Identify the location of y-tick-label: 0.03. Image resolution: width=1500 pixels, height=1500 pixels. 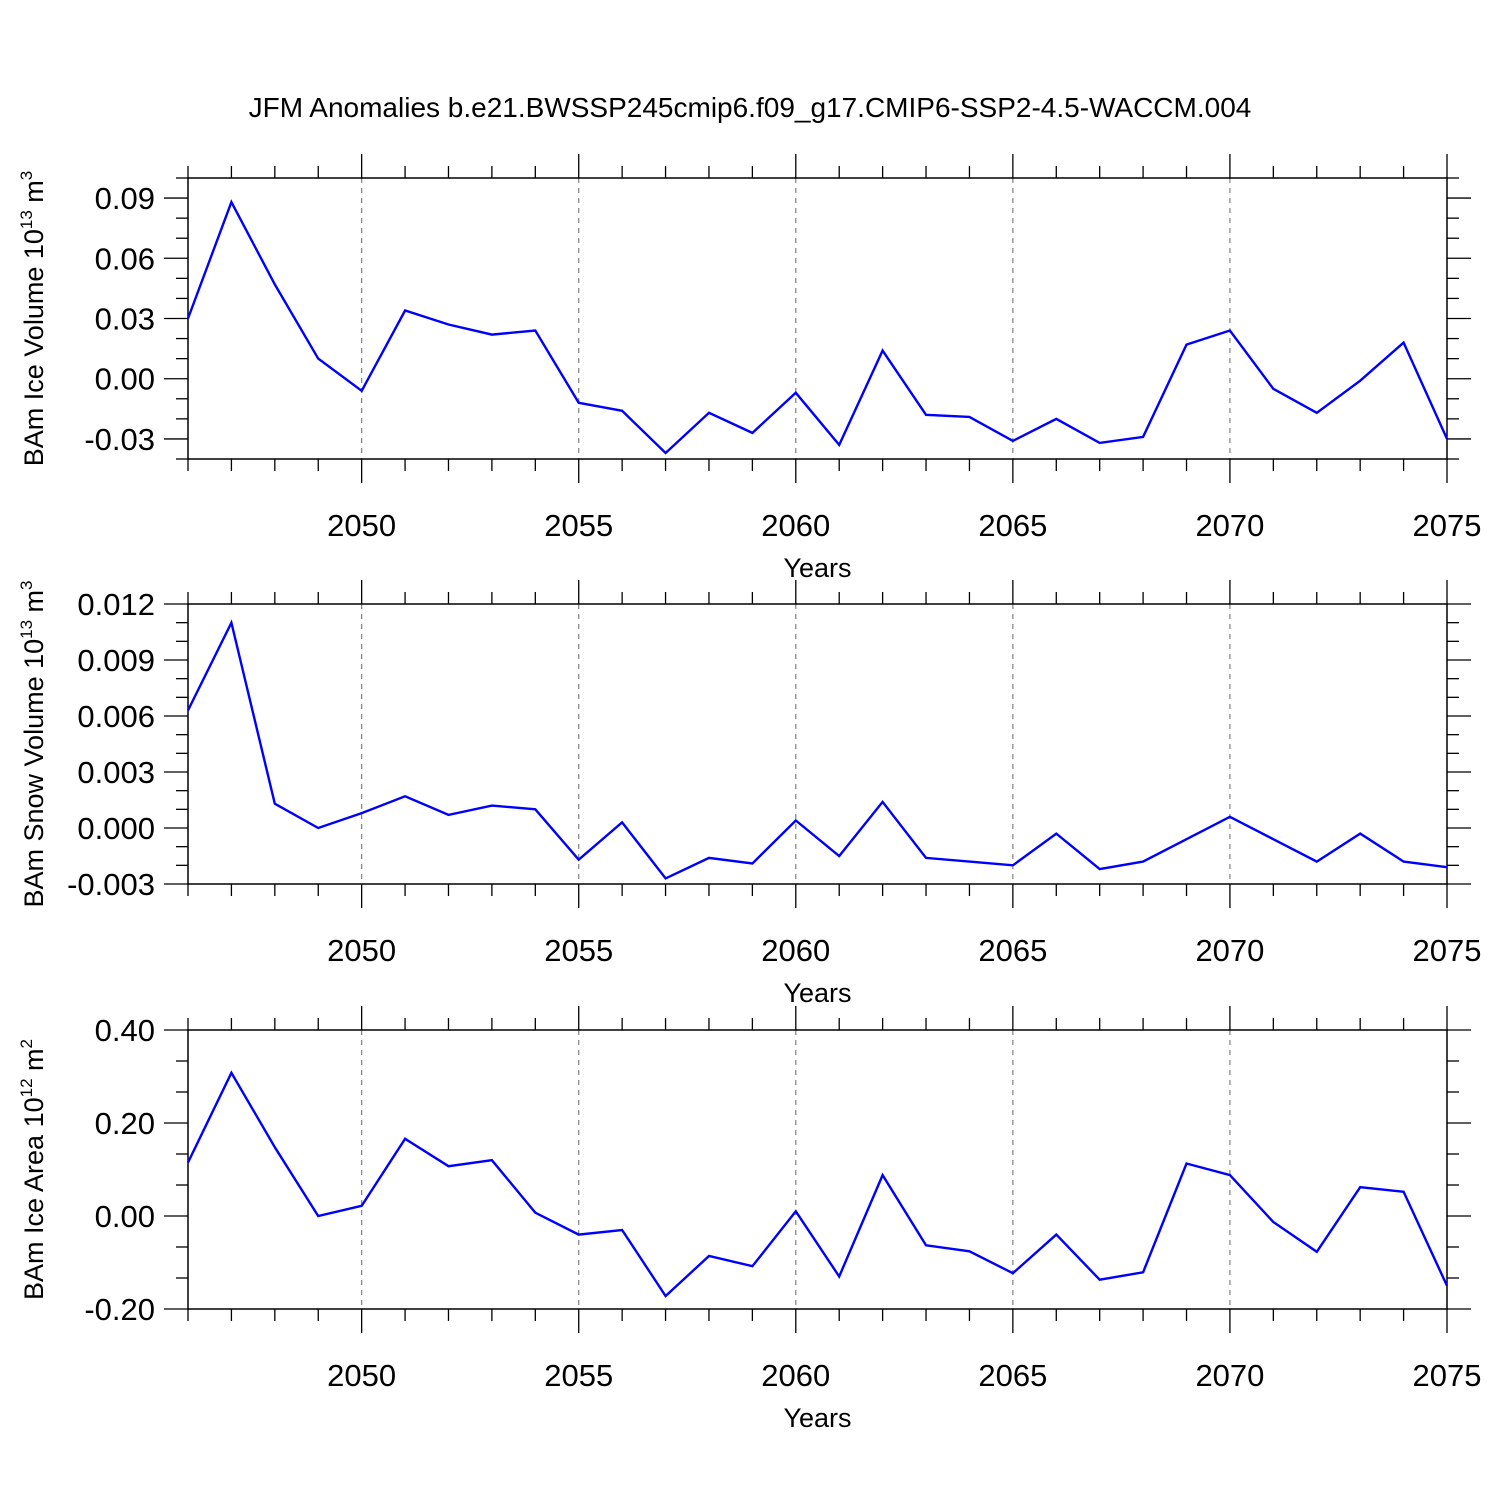
(125, 319).